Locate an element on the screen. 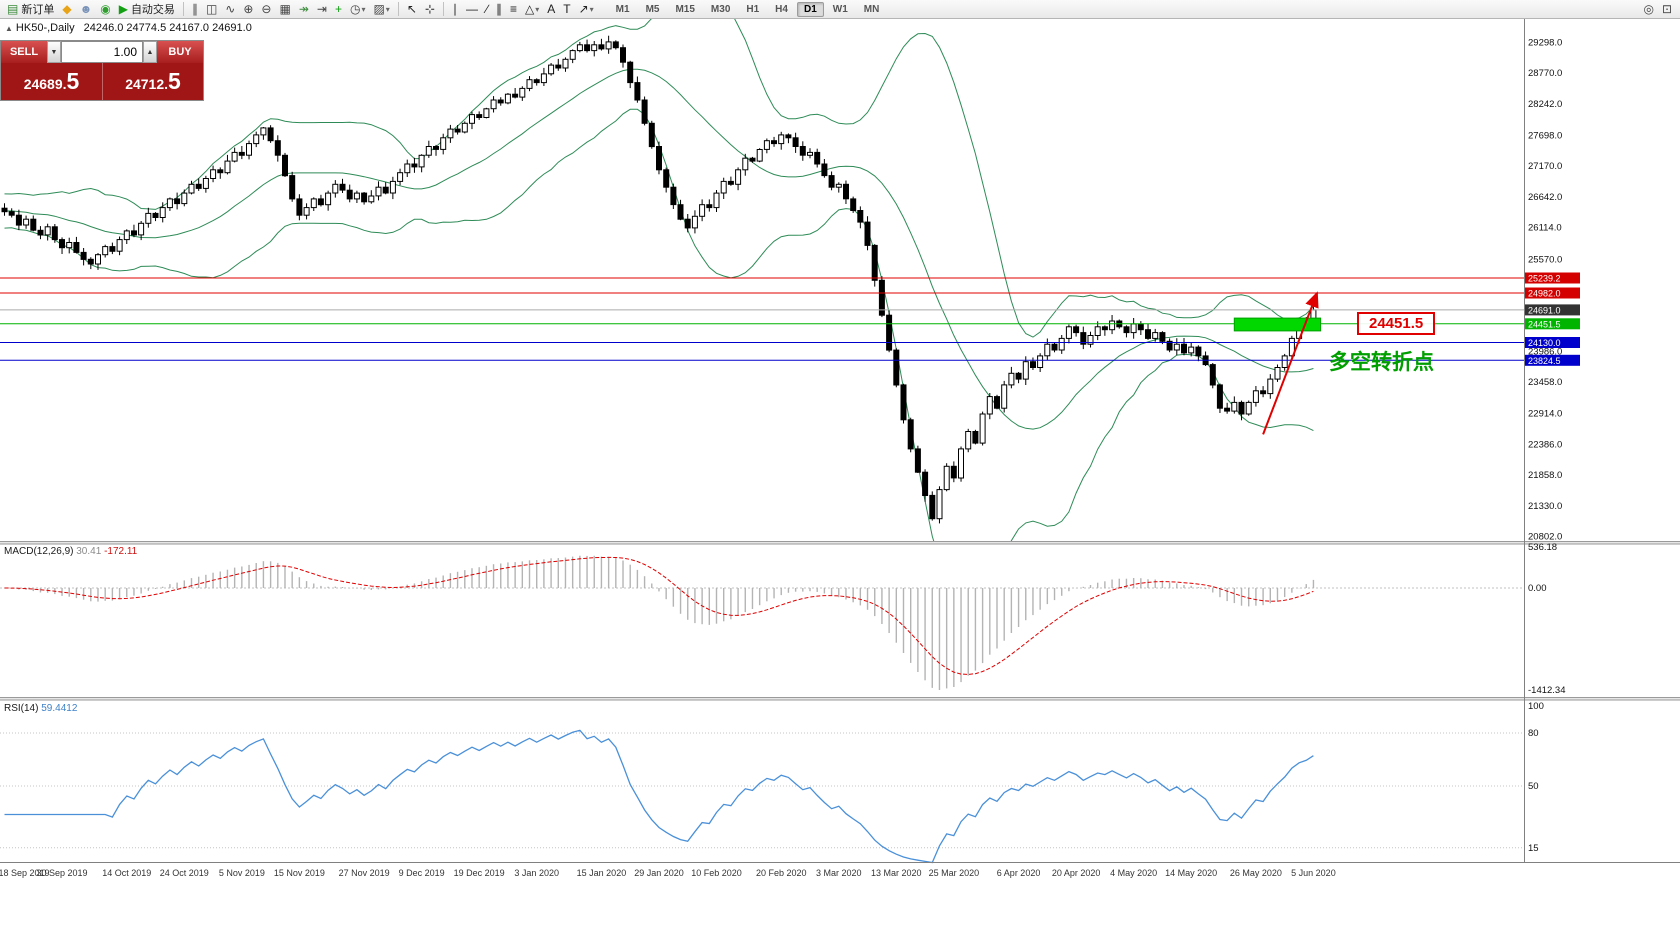 The height and width of the screenshot is (943, 1680). svg-text: 21858.0 is located at coordinates (1545, 475).